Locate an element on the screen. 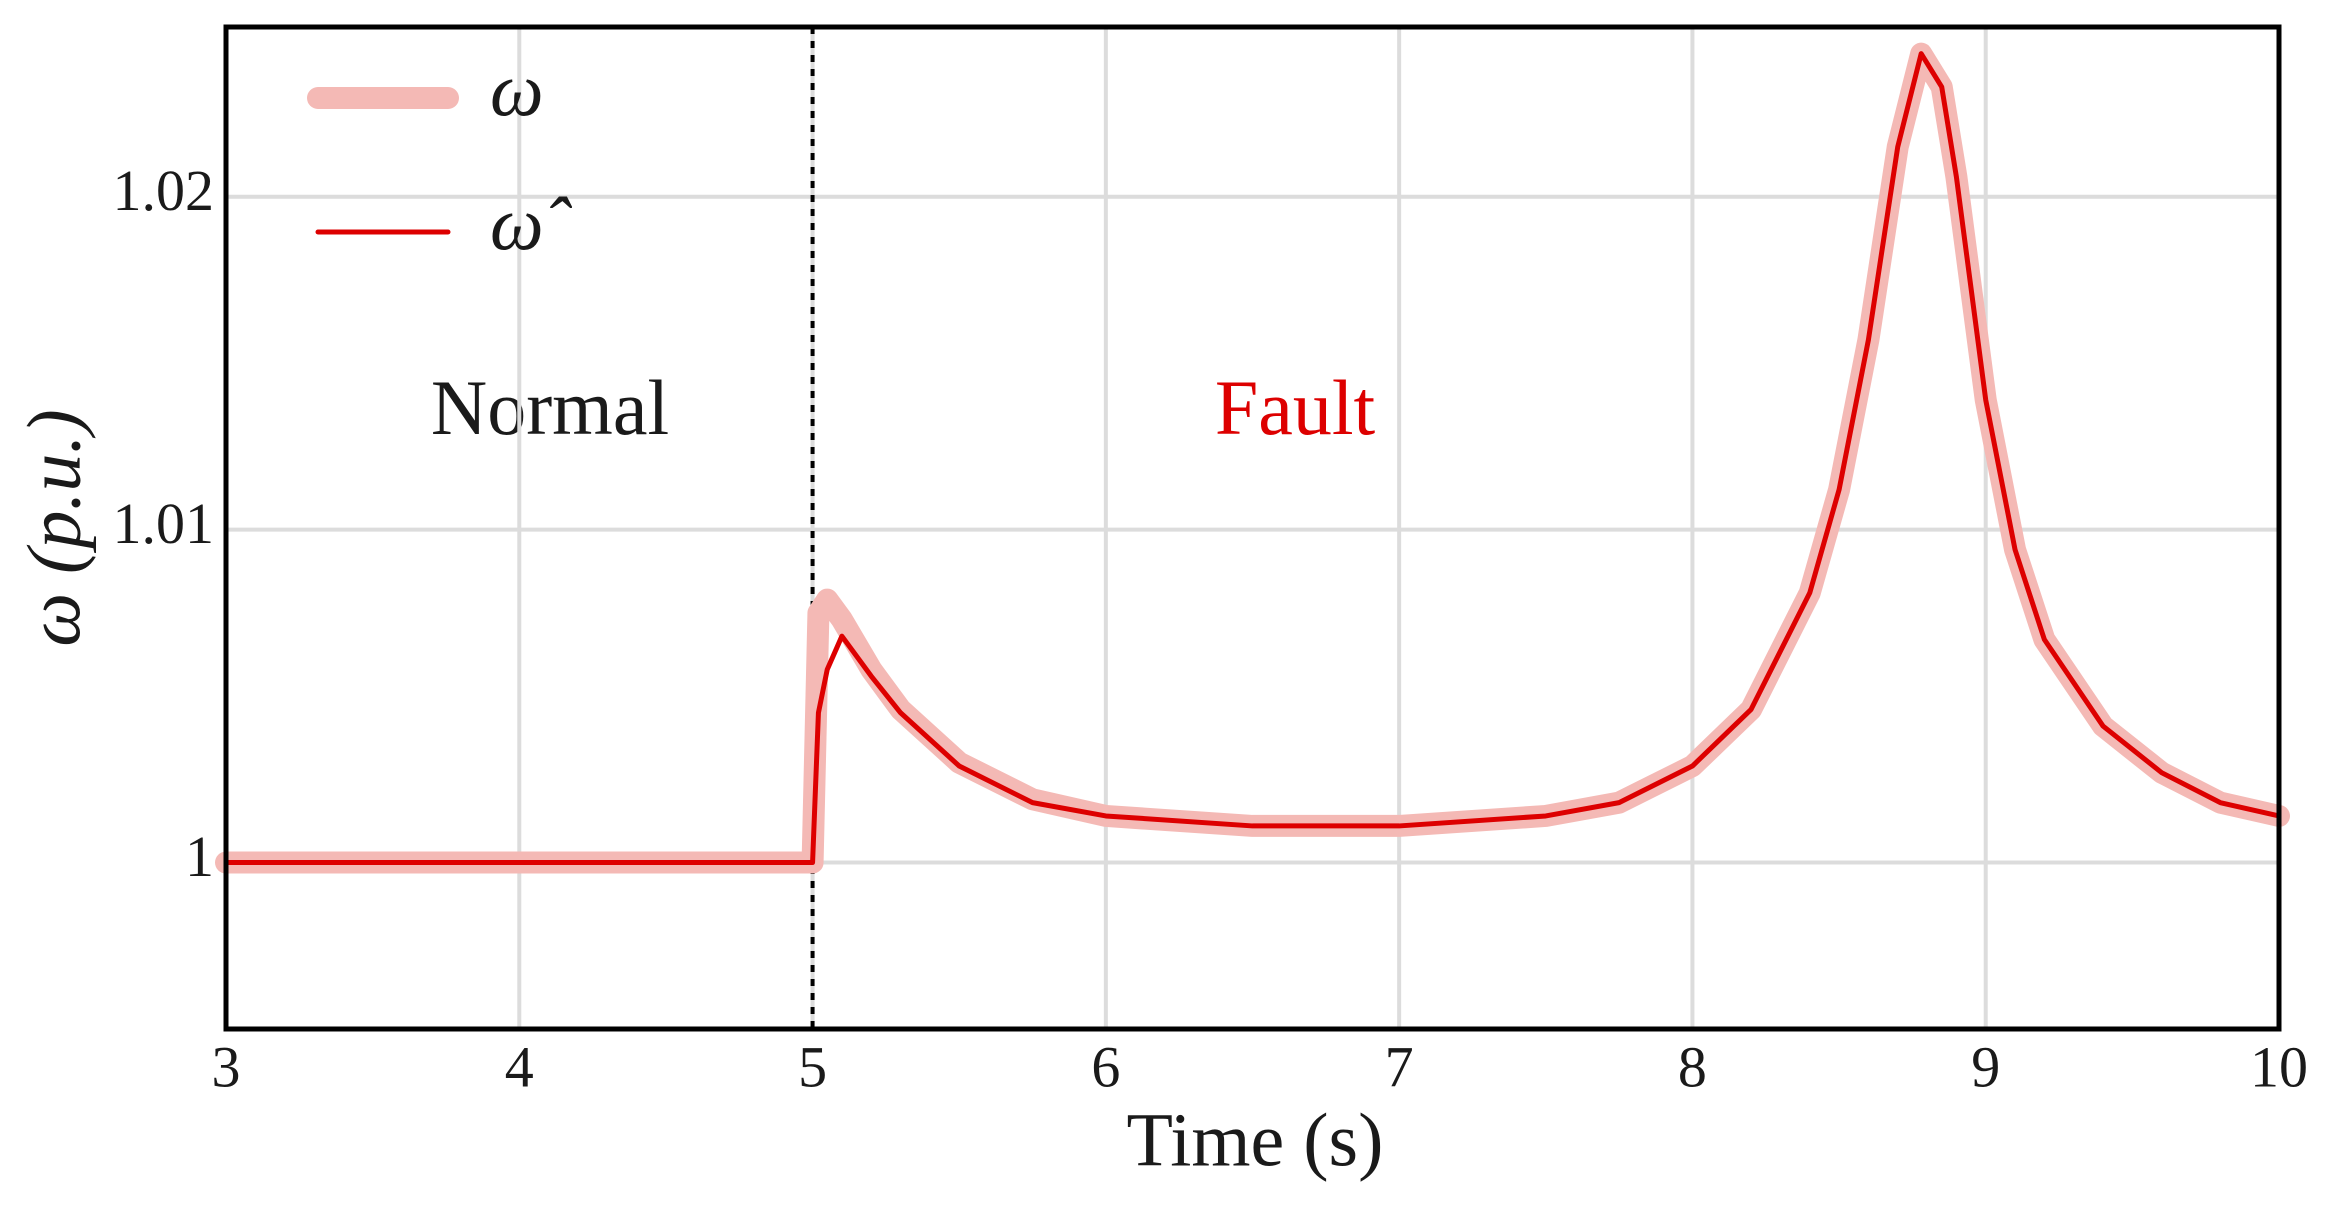  annotation: Fault is located at coordinates (1295, 407).